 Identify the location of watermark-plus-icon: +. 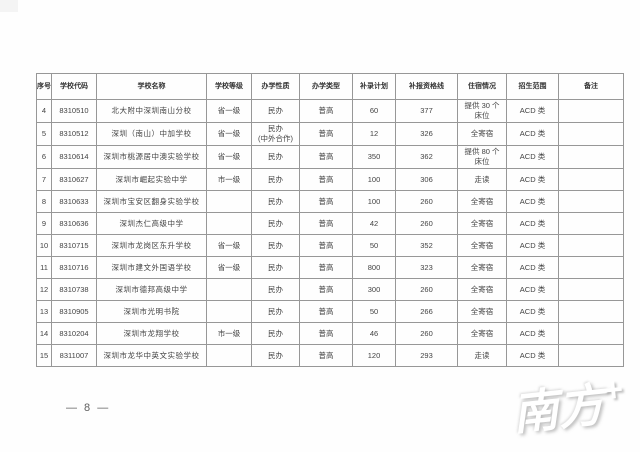
(612, 390).